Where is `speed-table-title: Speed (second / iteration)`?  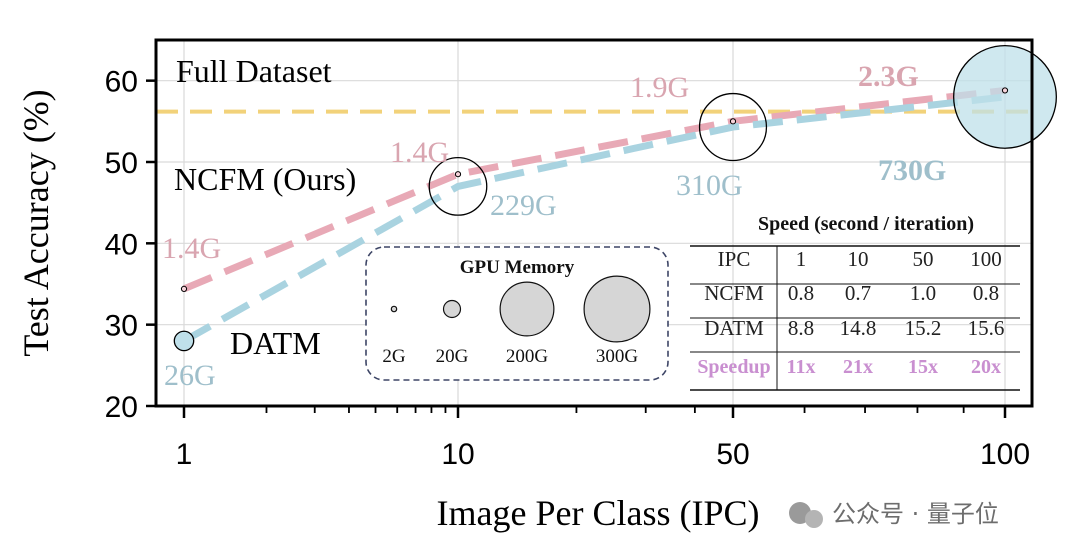 speed-table-title: Speed (second / iteration) is located at coordinates (866, 224).